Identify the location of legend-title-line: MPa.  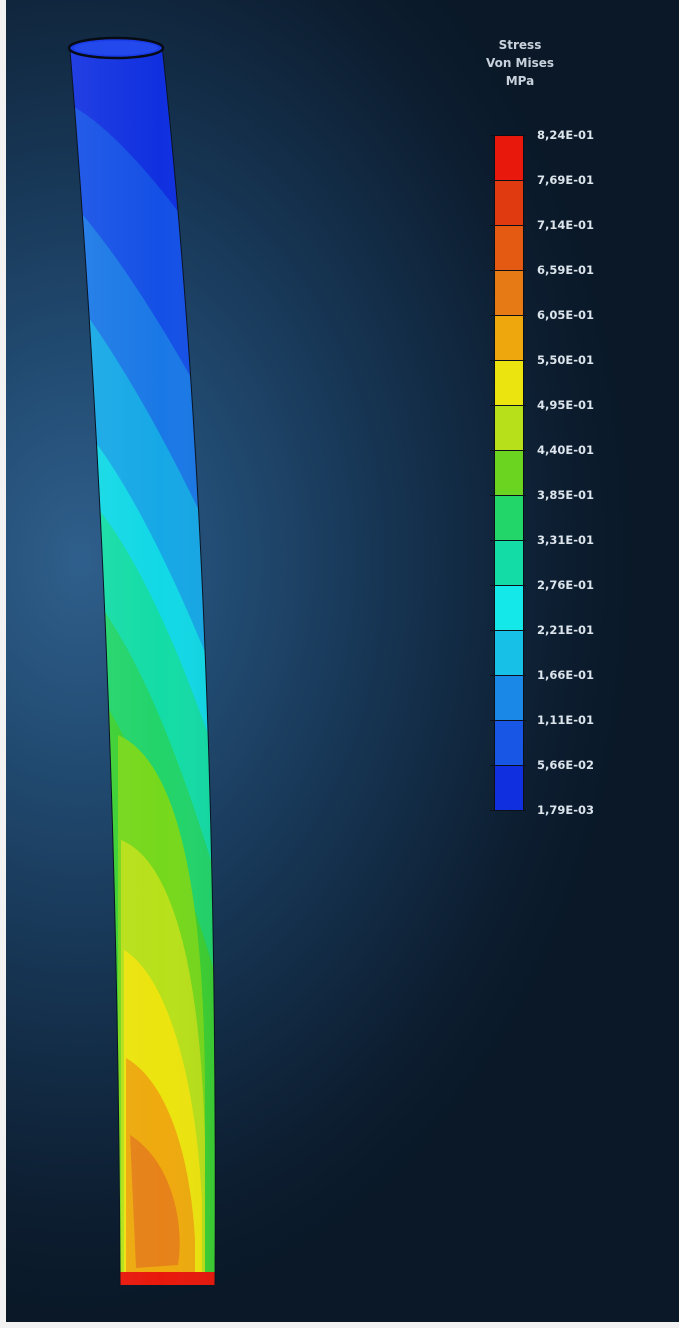
(520, 81).